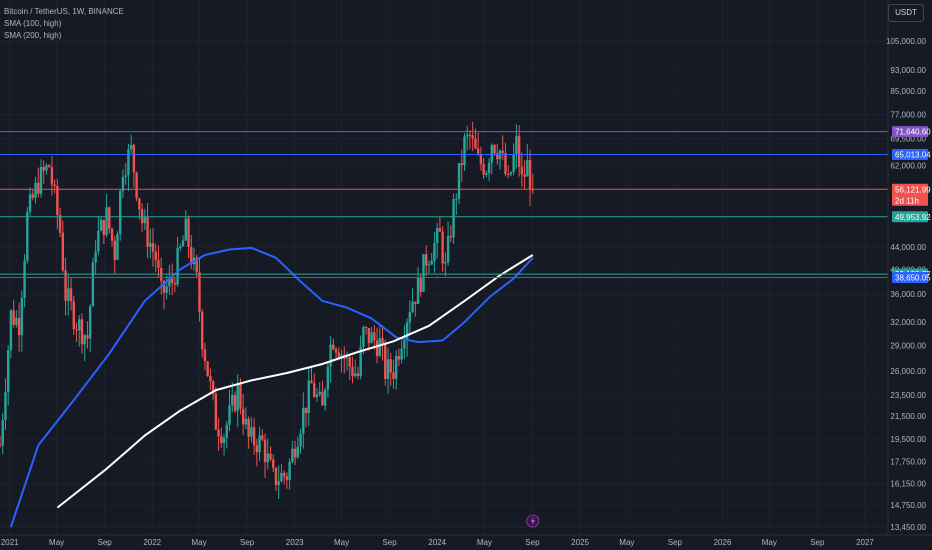 The height and width of the screenshot is (550, 932). What do you see at coordinates (152, 542) in the screenshot?
I see `x-tick-label: 2022` at bounding box center [152, 542].